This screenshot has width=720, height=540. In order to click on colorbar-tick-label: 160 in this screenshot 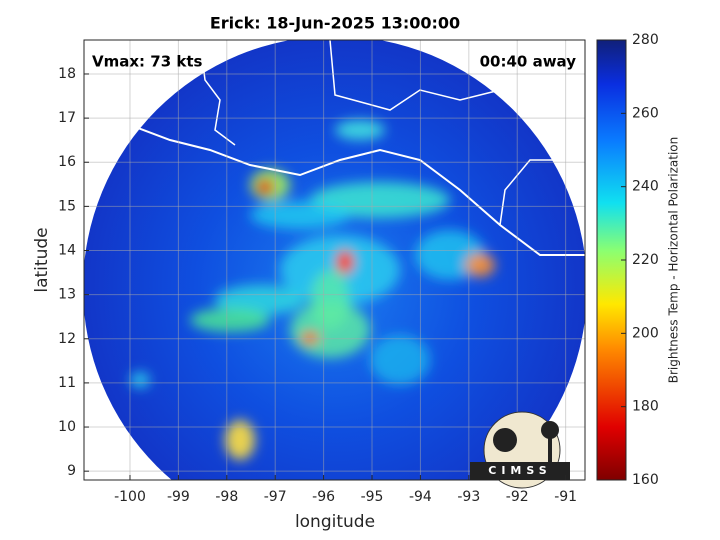, I will do `click(645, 480)`.